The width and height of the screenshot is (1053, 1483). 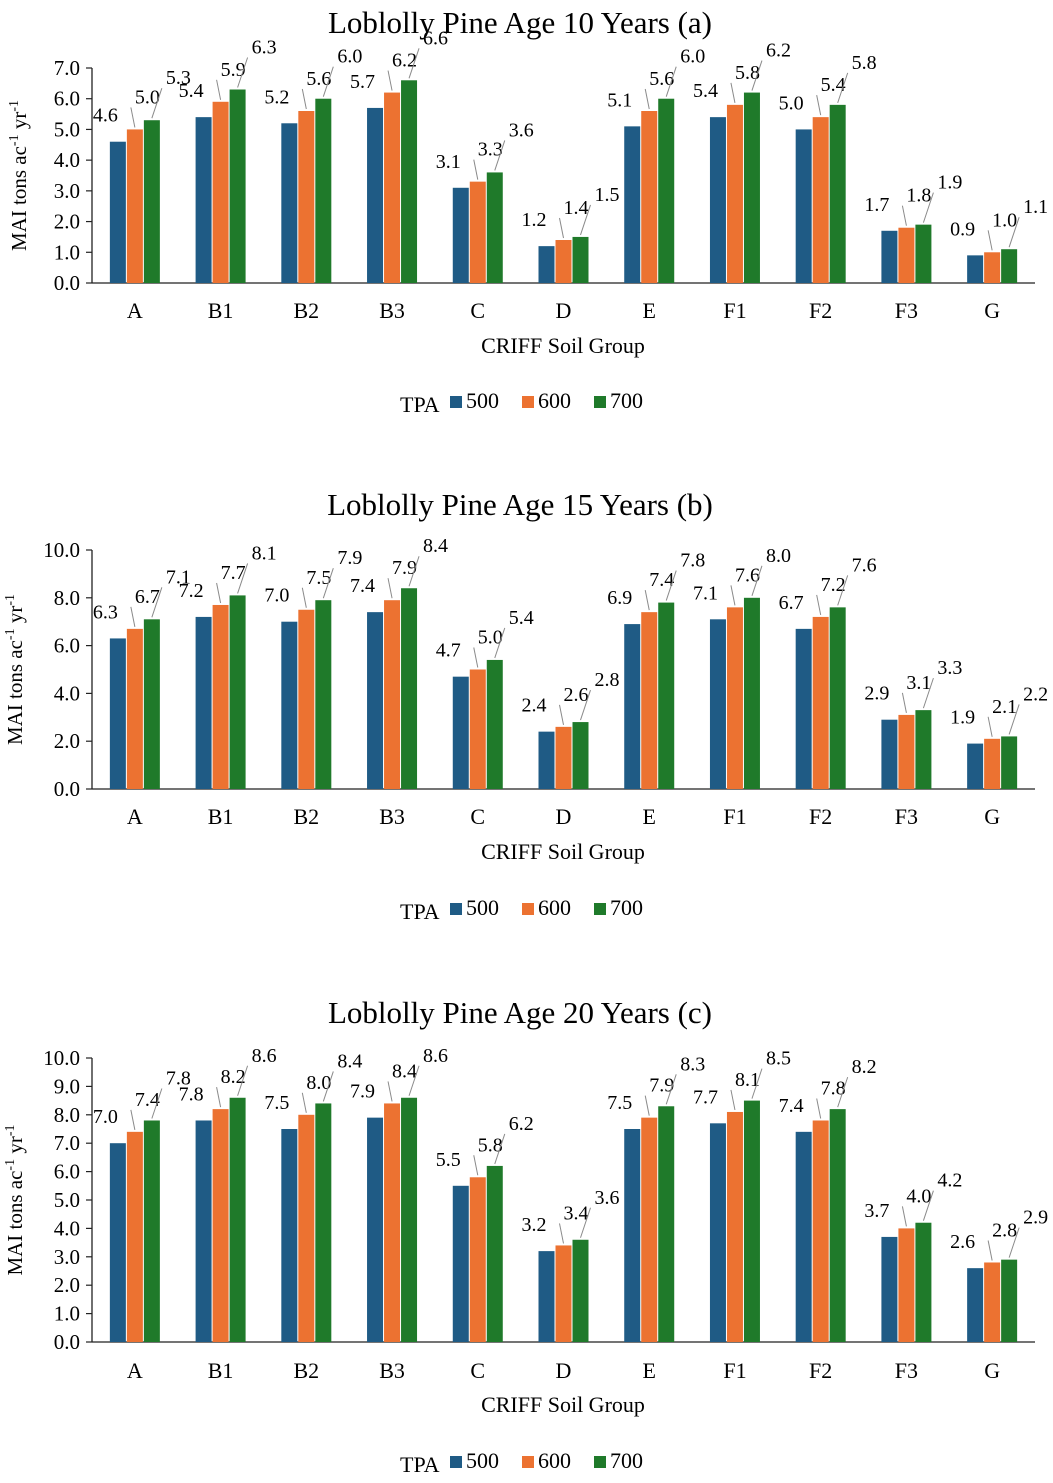 What do you see at coordinates (67, 1086) in the screenshot?
I see `y-tick-label: 9.0` at bounding box center [67, 1086].